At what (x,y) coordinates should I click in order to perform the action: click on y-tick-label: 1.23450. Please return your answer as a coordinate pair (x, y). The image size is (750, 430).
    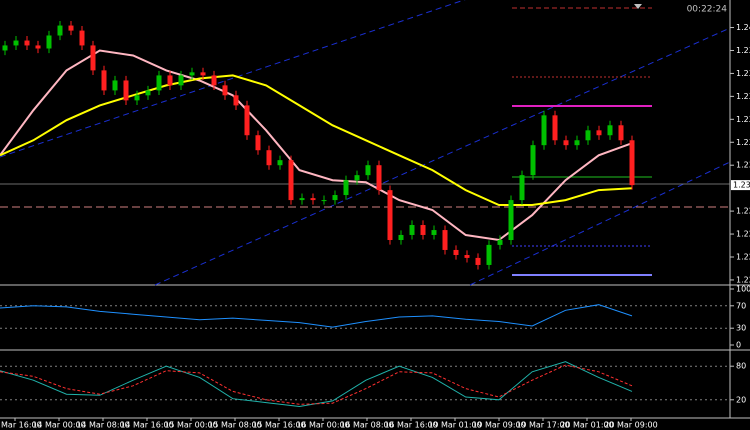
    Looking at the image, I should click on (743, 119).